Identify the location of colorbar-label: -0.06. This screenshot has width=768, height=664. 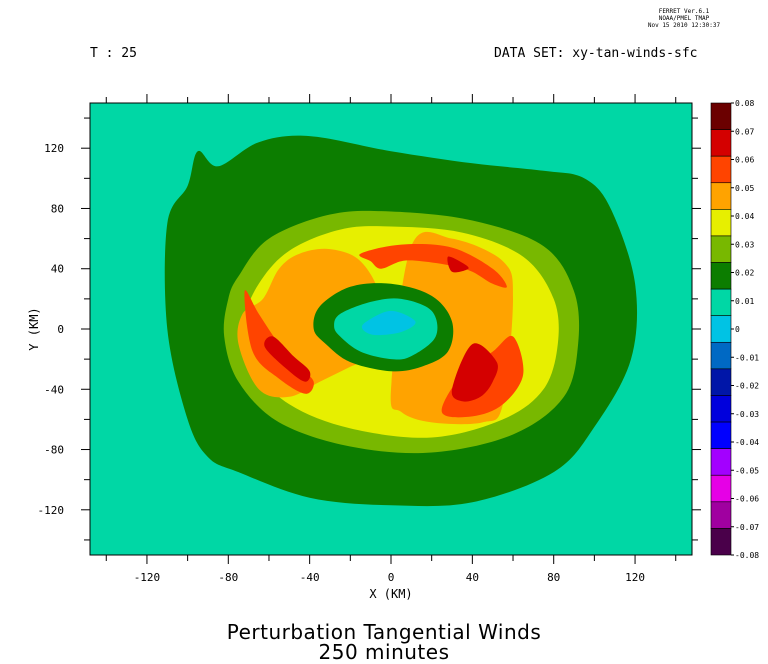
(747, 499).